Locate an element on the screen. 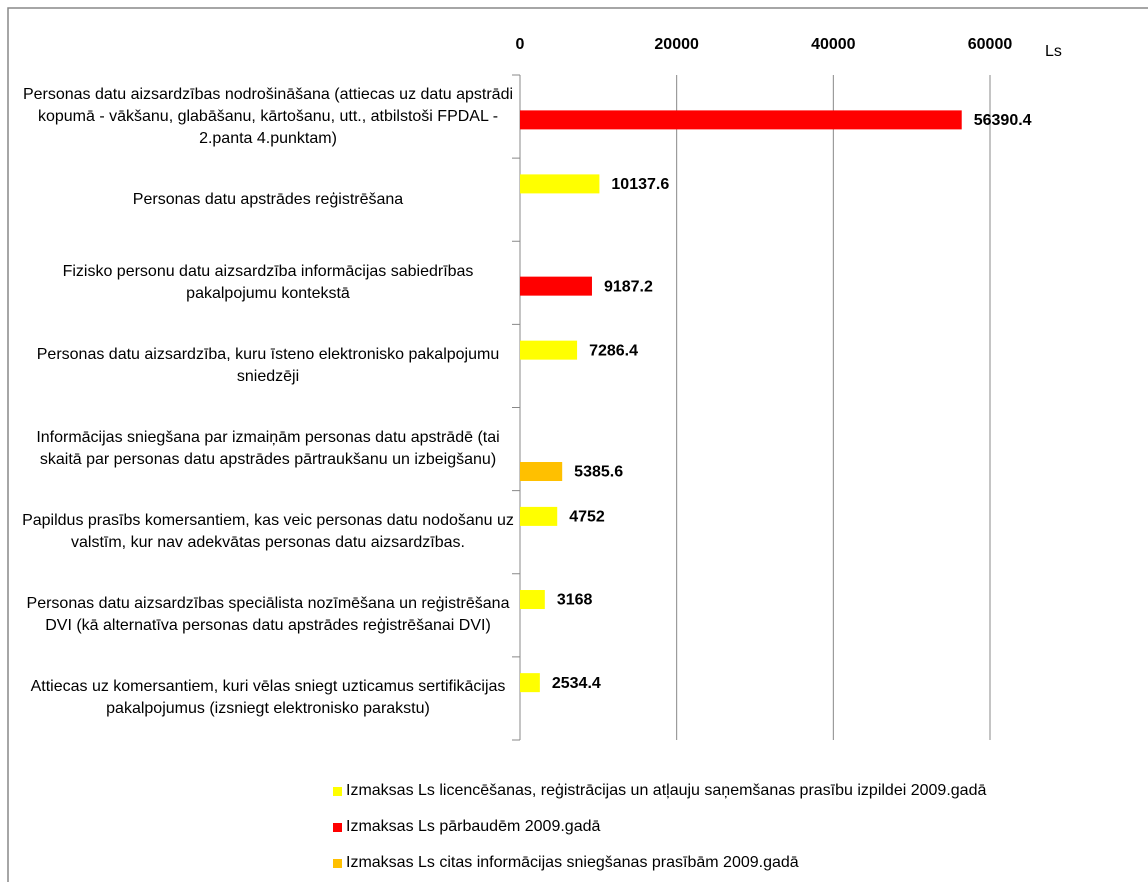  value-label: 5385.6 is located at coordinates (598, 472).